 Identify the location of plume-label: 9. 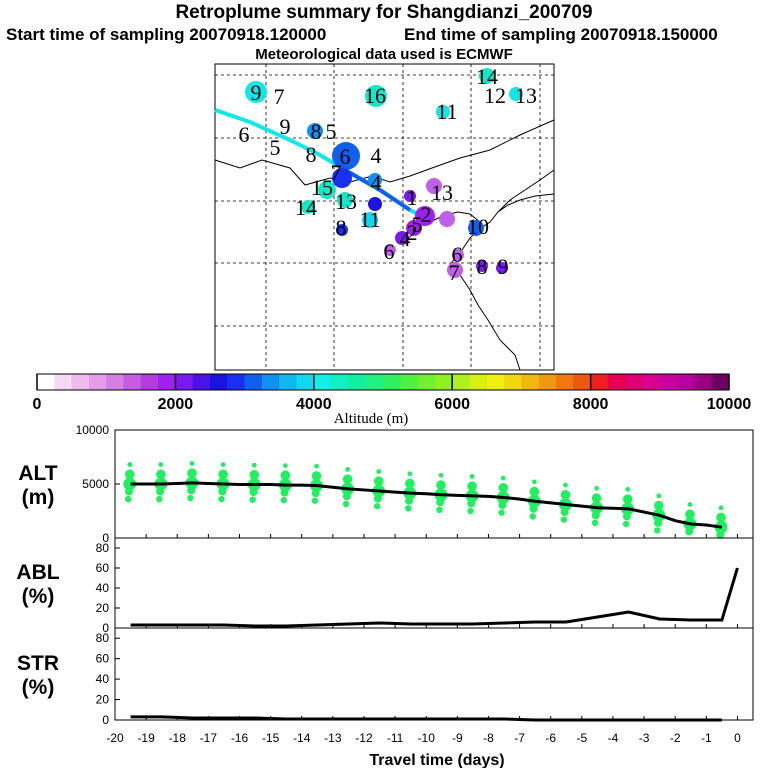
(503, 266).